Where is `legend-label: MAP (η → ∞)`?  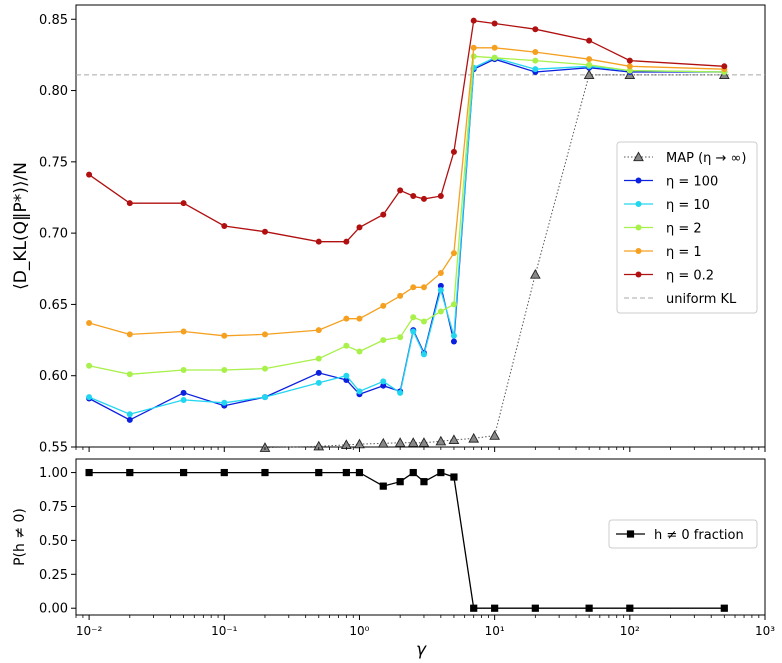 legend-label: MAP (η → ∞) is located at coordinates (706, 158).